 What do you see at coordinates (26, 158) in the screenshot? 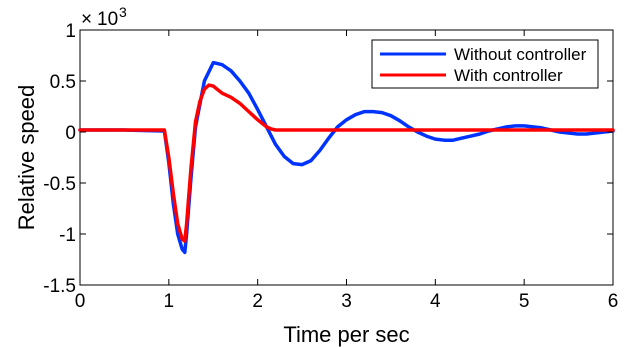
I see `y-axis-label: Relative speed` at bounding box center [26, 158].